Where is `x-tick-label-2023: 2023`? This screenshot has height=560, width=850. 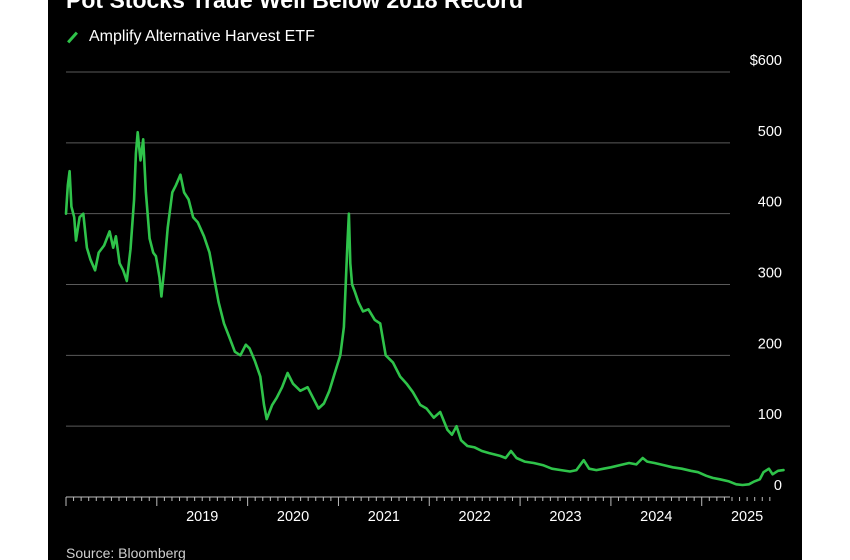 x-tick-label-2023: 2023 is located at coordinates (565, 517).